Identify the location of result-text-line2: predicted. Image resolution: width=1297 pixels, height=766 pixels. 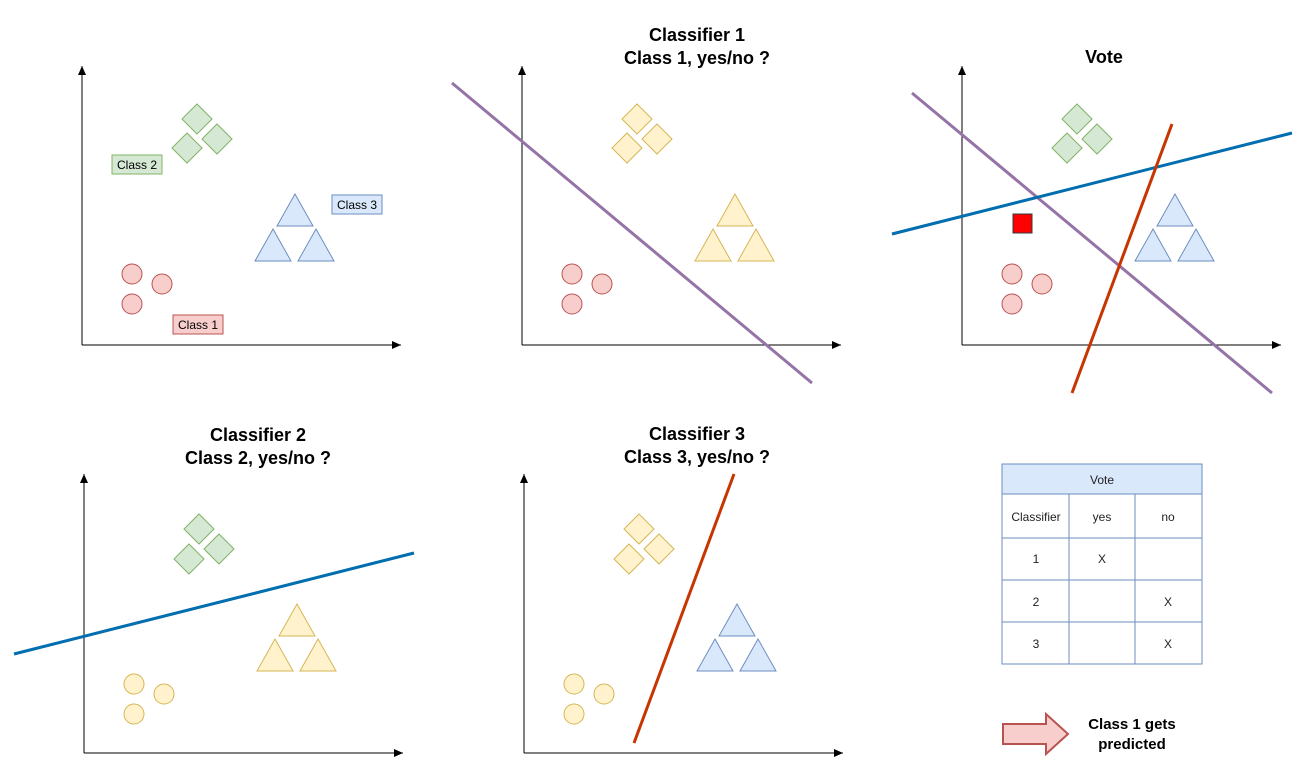
(1132, 744).